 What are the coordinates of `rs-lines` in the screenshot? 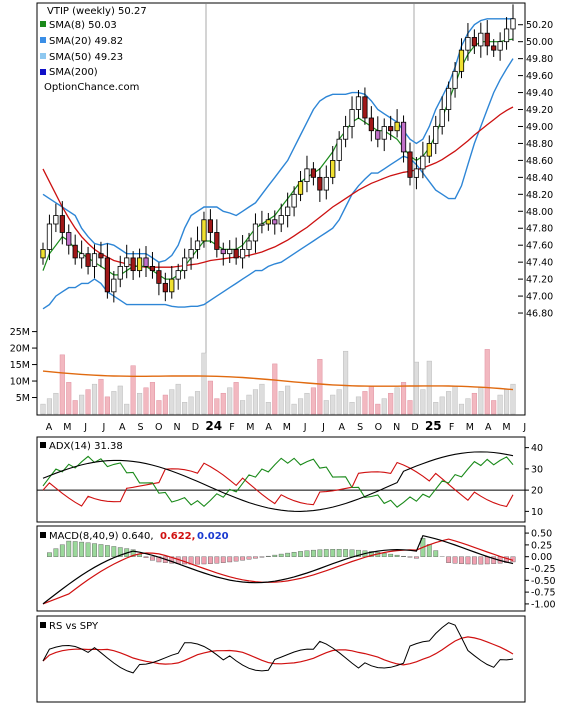 It's located at (278, 648).